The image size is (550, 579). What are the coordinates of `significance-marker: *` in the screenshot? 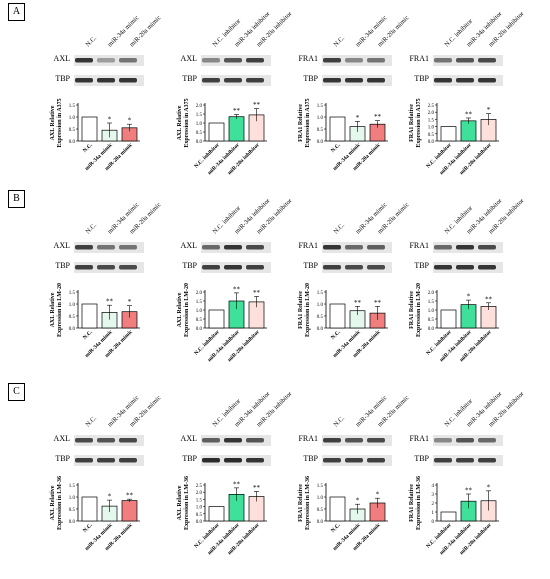 It's located at (358, 501).